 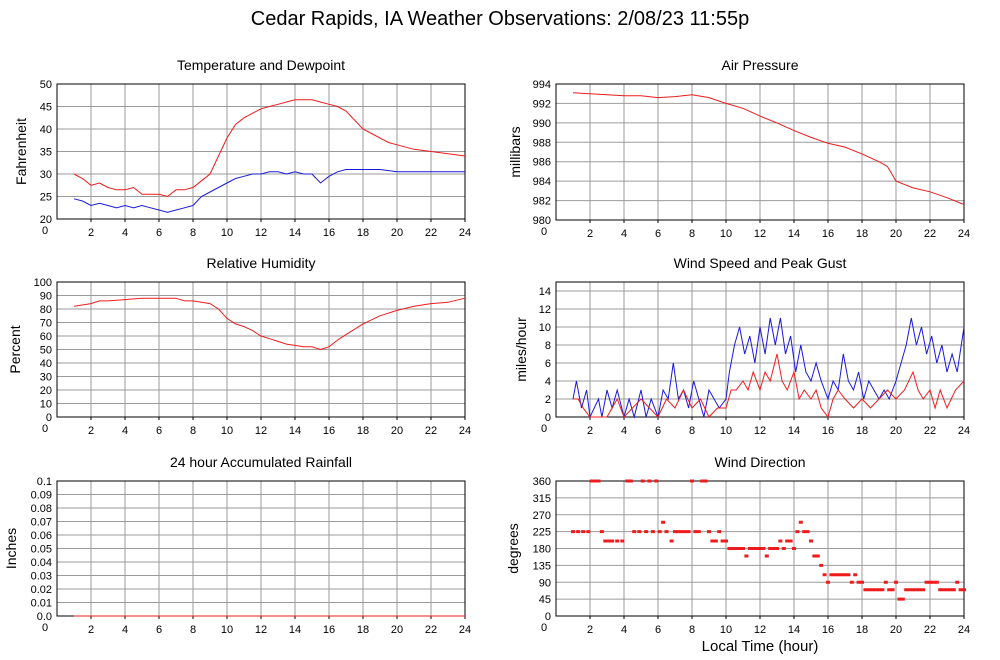 What do you see at coordinates (896, 234) in the screenshot?
I see `pressure-xtick-label: 20` at bounding box center [896, 234].